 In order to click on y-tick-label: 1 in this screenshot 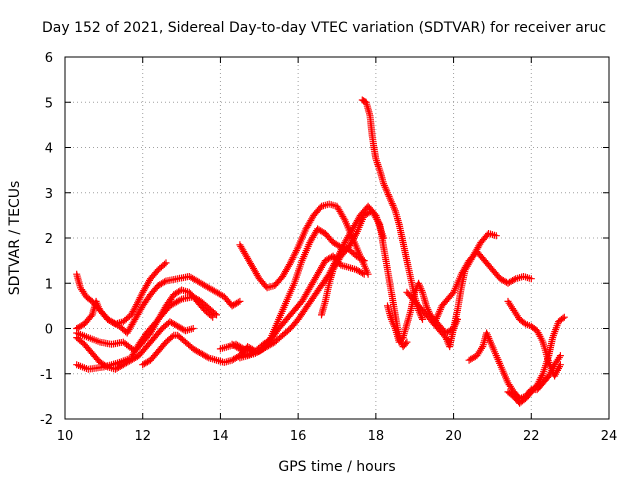, I will do `click(49, 284)`.